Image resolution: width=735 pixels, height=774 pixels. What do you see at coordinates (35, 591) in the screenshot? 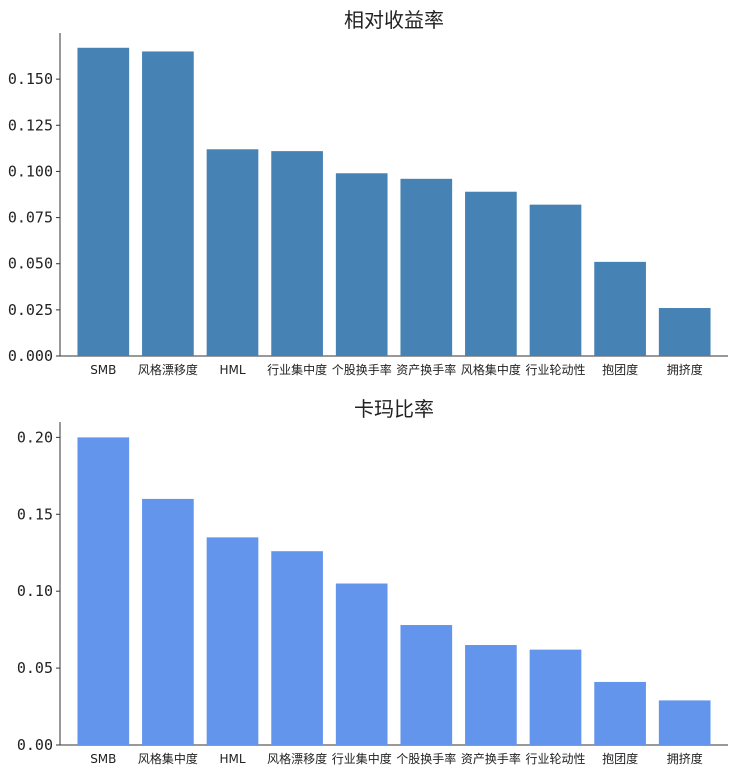
I see `y-tick-label: 0.10` at bounding box center [35, 591].